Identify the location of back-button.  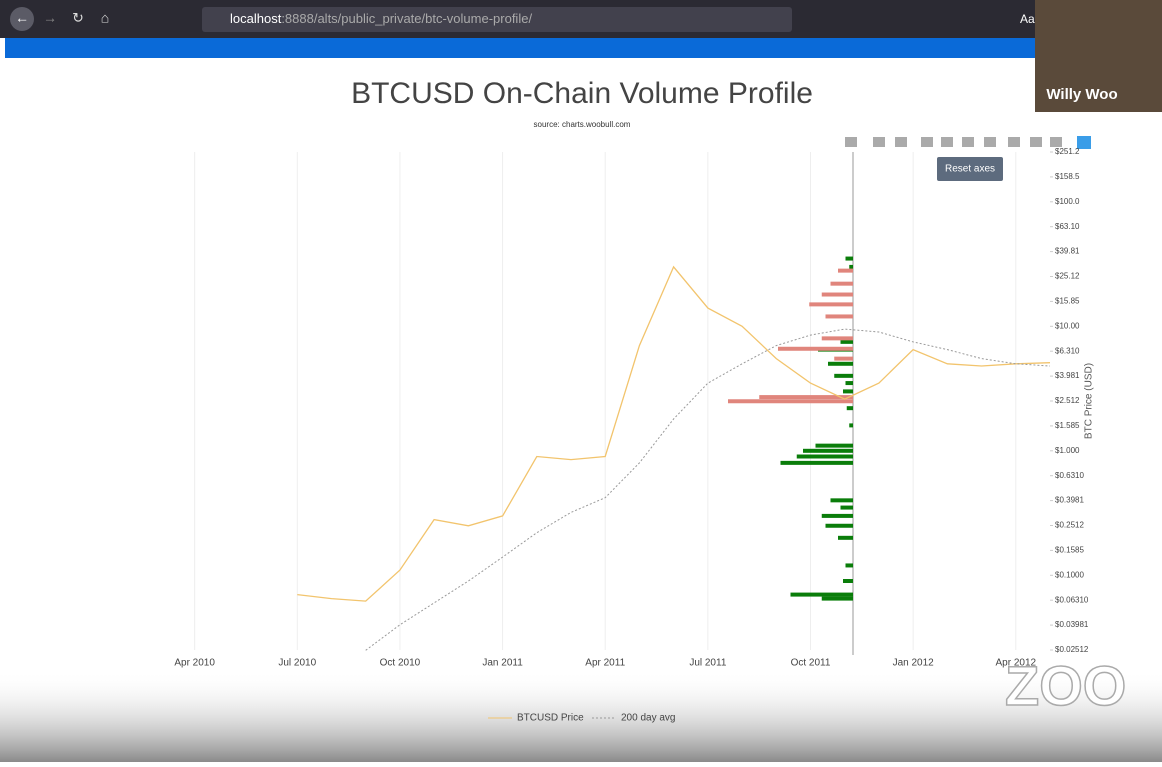
(22, 19).